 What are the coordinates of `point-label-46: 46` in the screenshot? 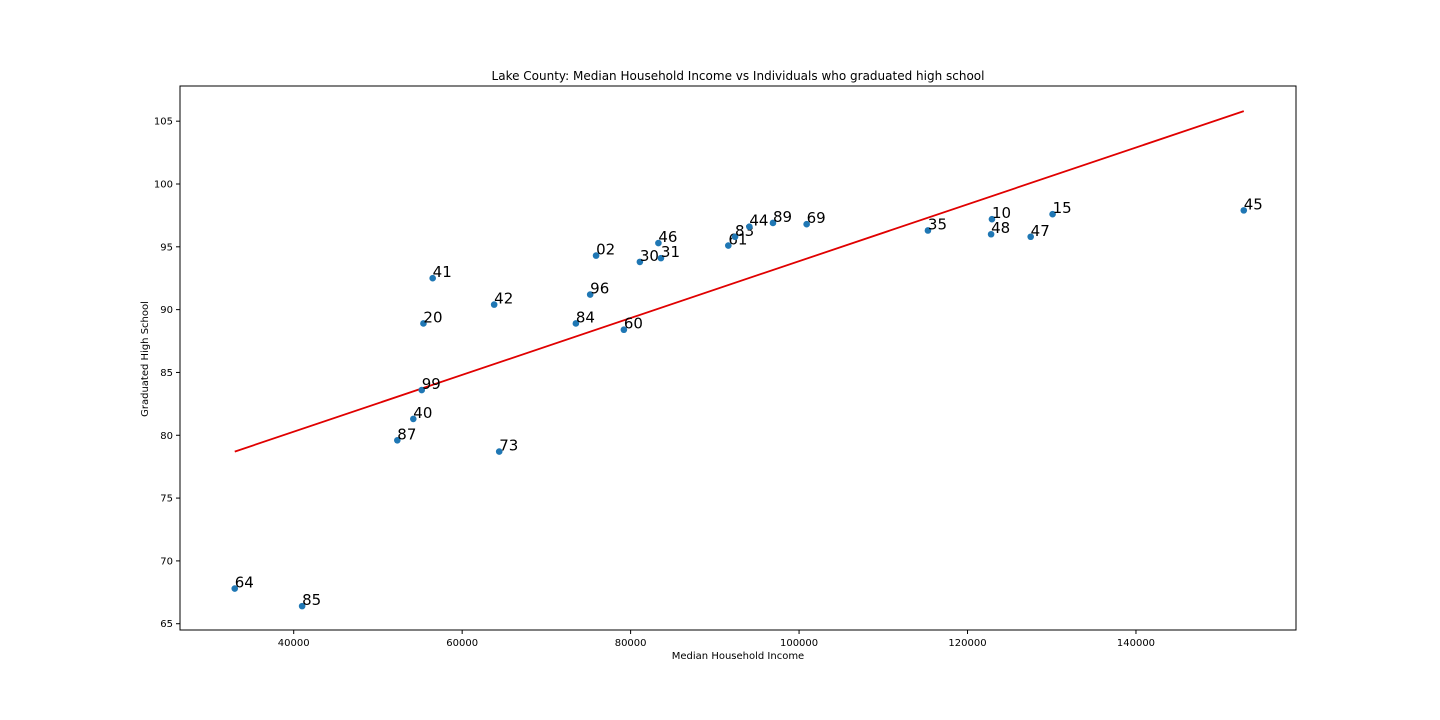 It's located at (667, 237).